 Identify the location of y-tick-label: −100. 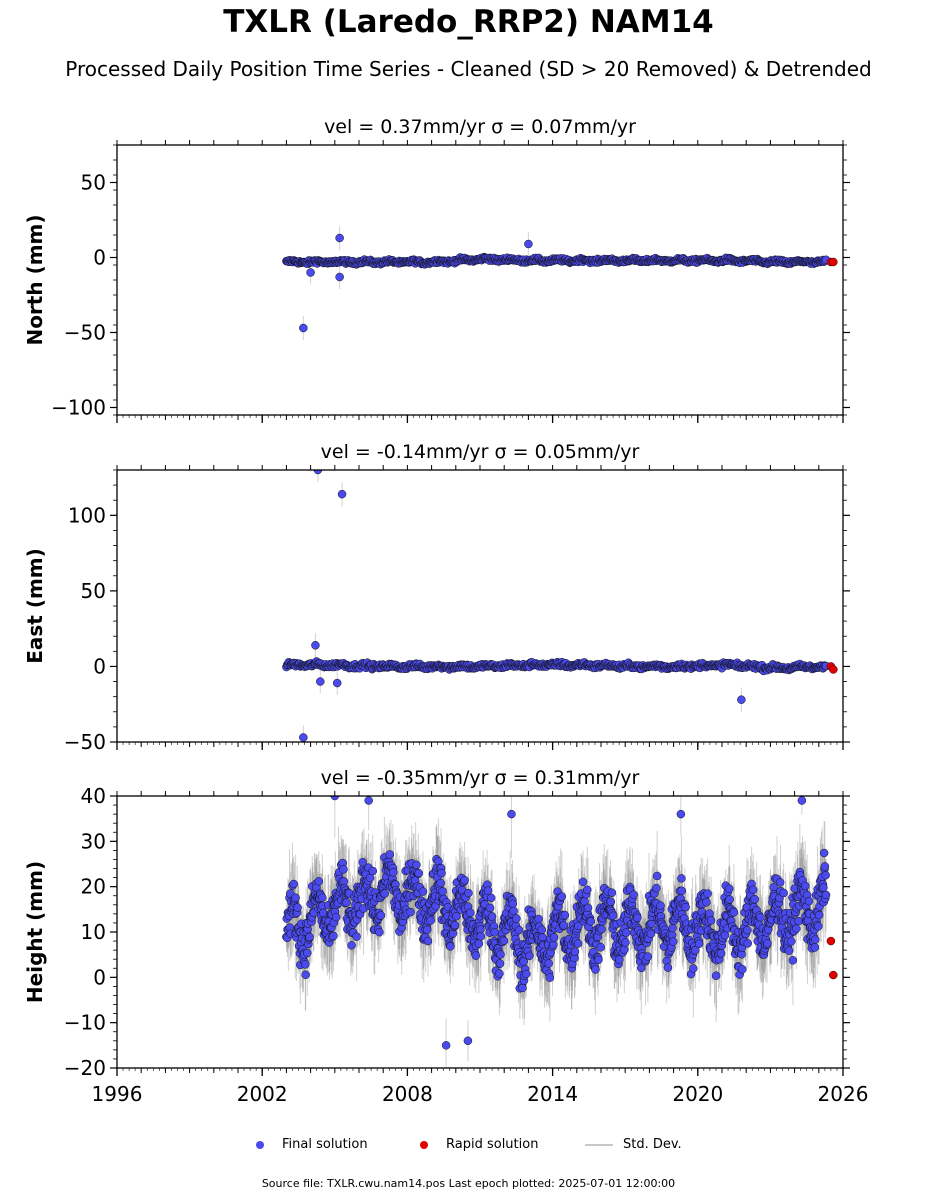
(78, 408).